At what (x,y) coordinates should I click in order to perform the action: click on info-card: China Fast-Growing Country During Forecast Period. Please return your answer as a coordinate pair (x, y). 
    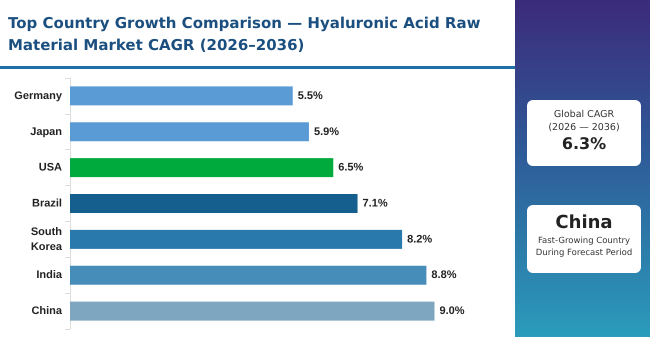
    Looking at the image, I should click on (584, 239).